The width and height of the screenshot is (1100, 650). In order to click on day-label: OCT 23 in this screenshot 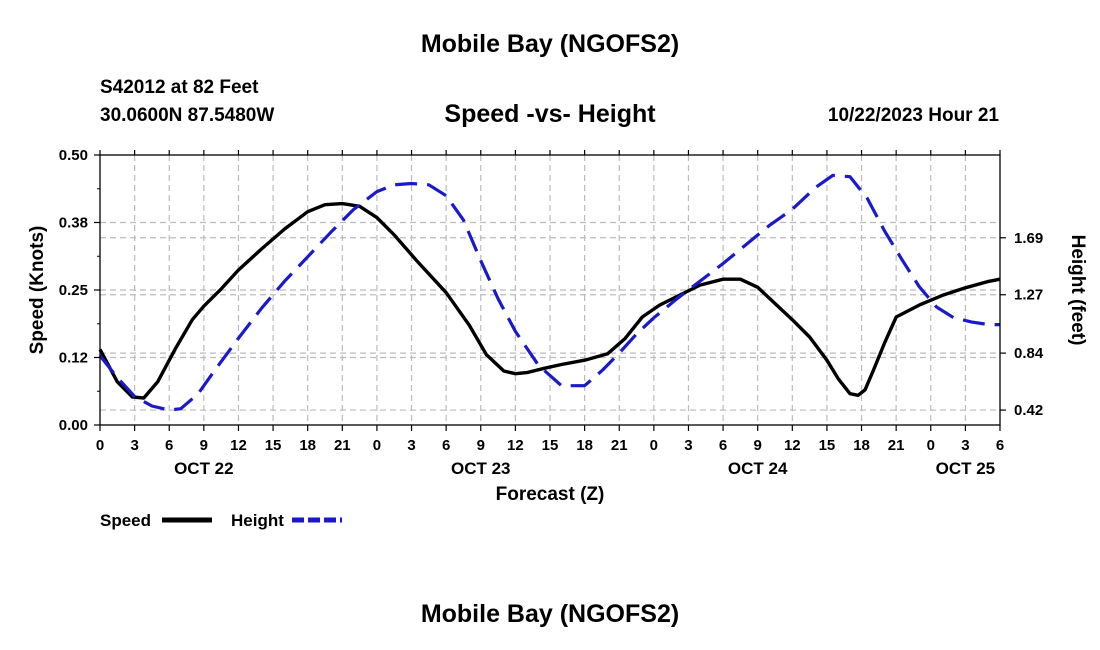, I will do `click(481, 468)`.